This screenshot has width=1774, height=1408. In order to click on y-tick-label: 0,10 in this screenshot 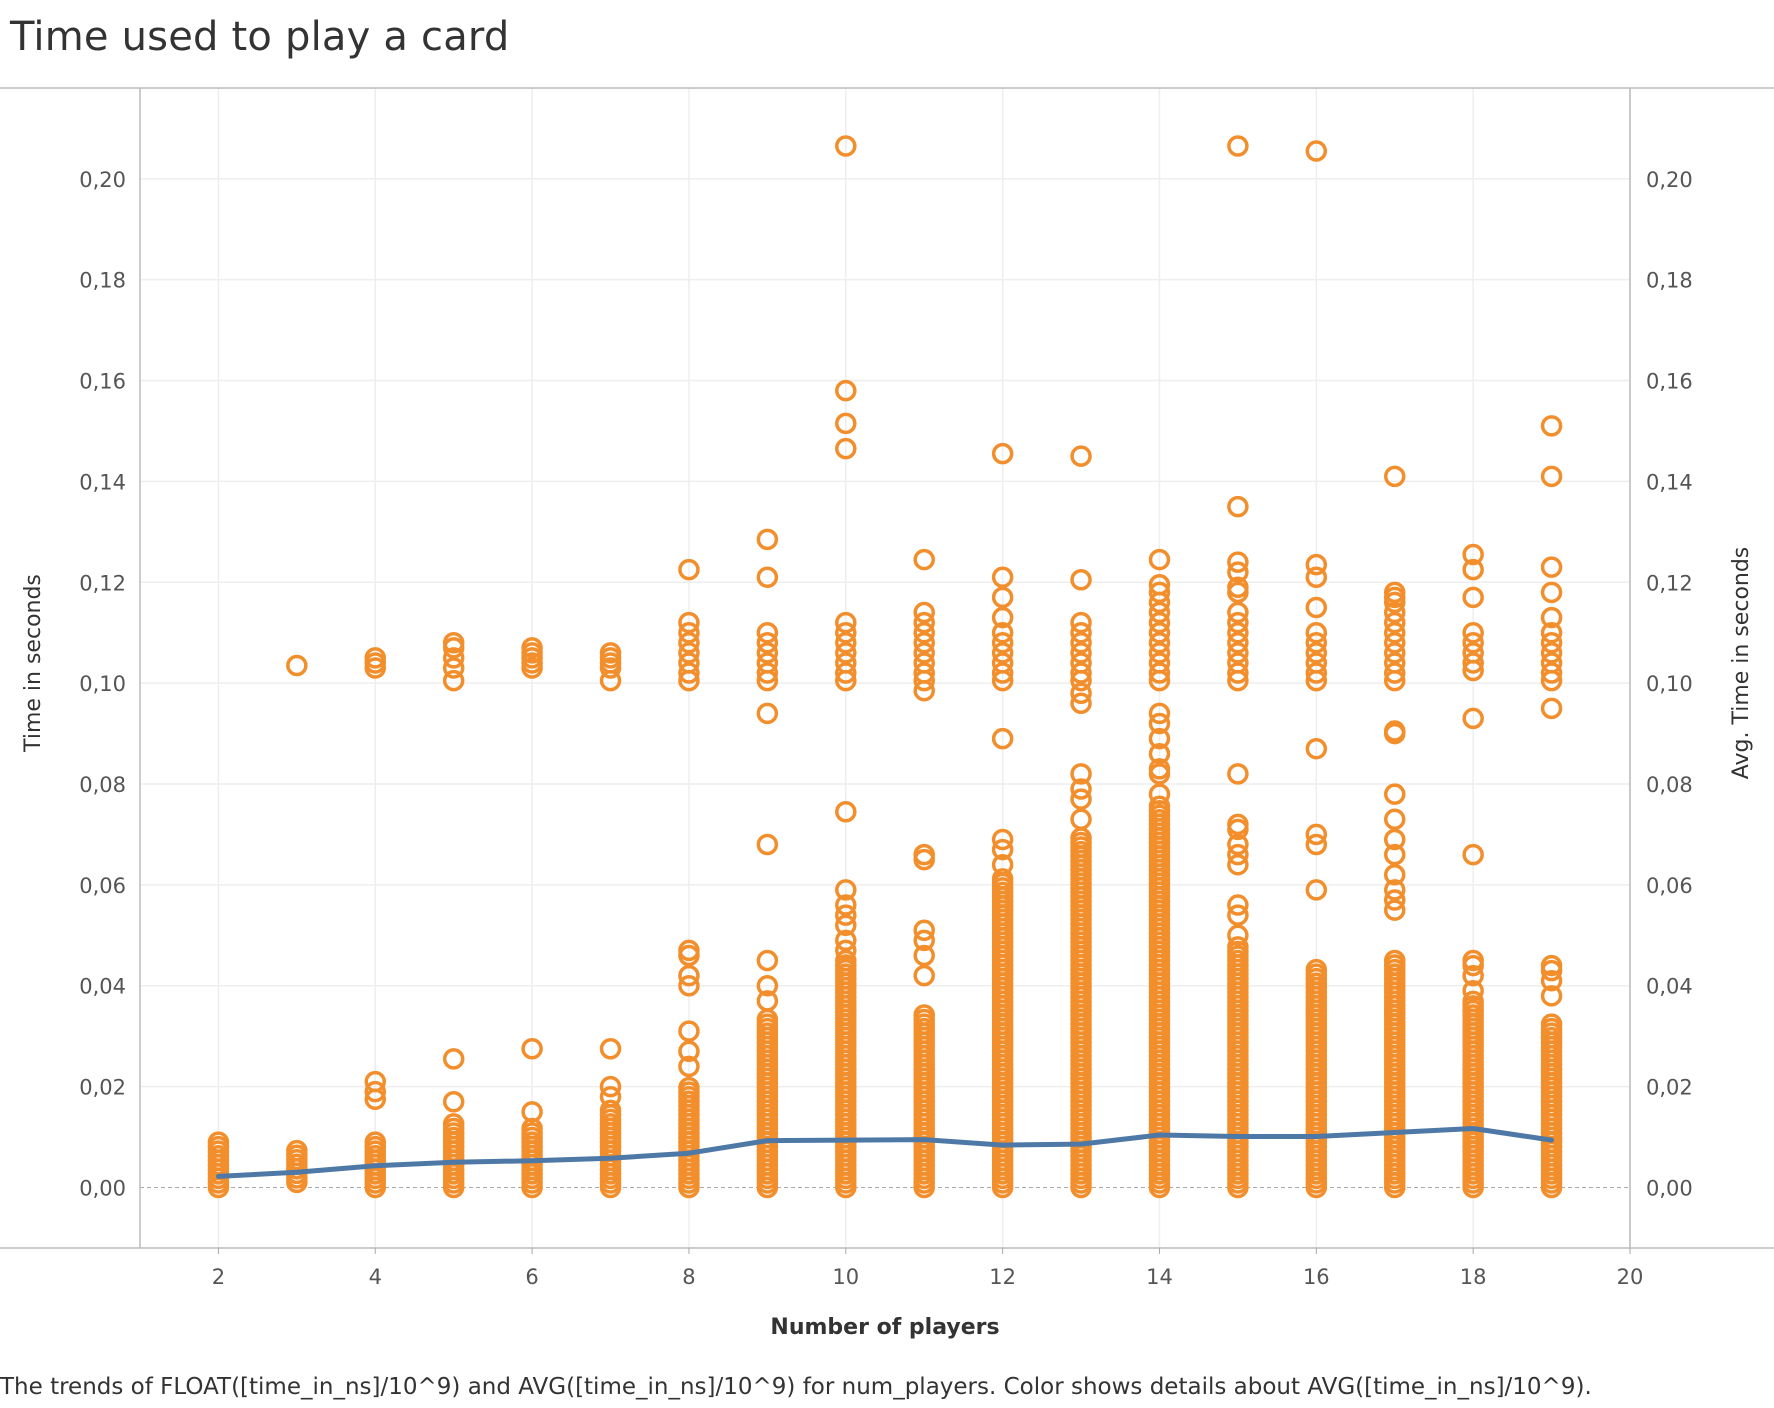, I will do `click(102, 684)`.